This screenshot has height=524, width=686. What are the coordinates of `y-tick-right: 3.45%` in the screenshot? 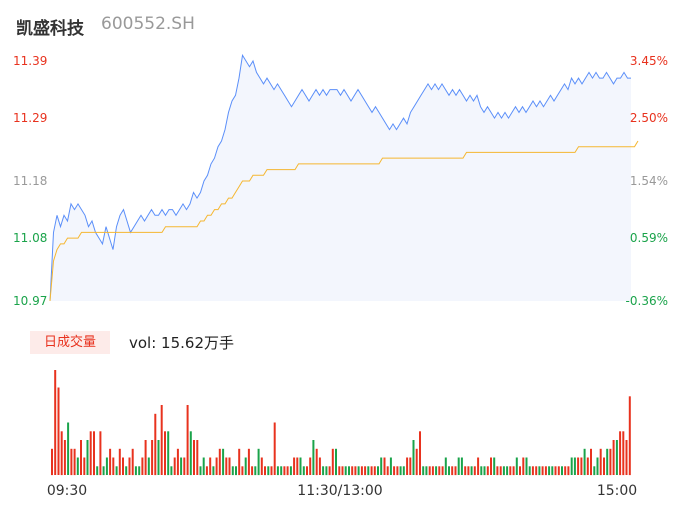 It's located at (649, 61).